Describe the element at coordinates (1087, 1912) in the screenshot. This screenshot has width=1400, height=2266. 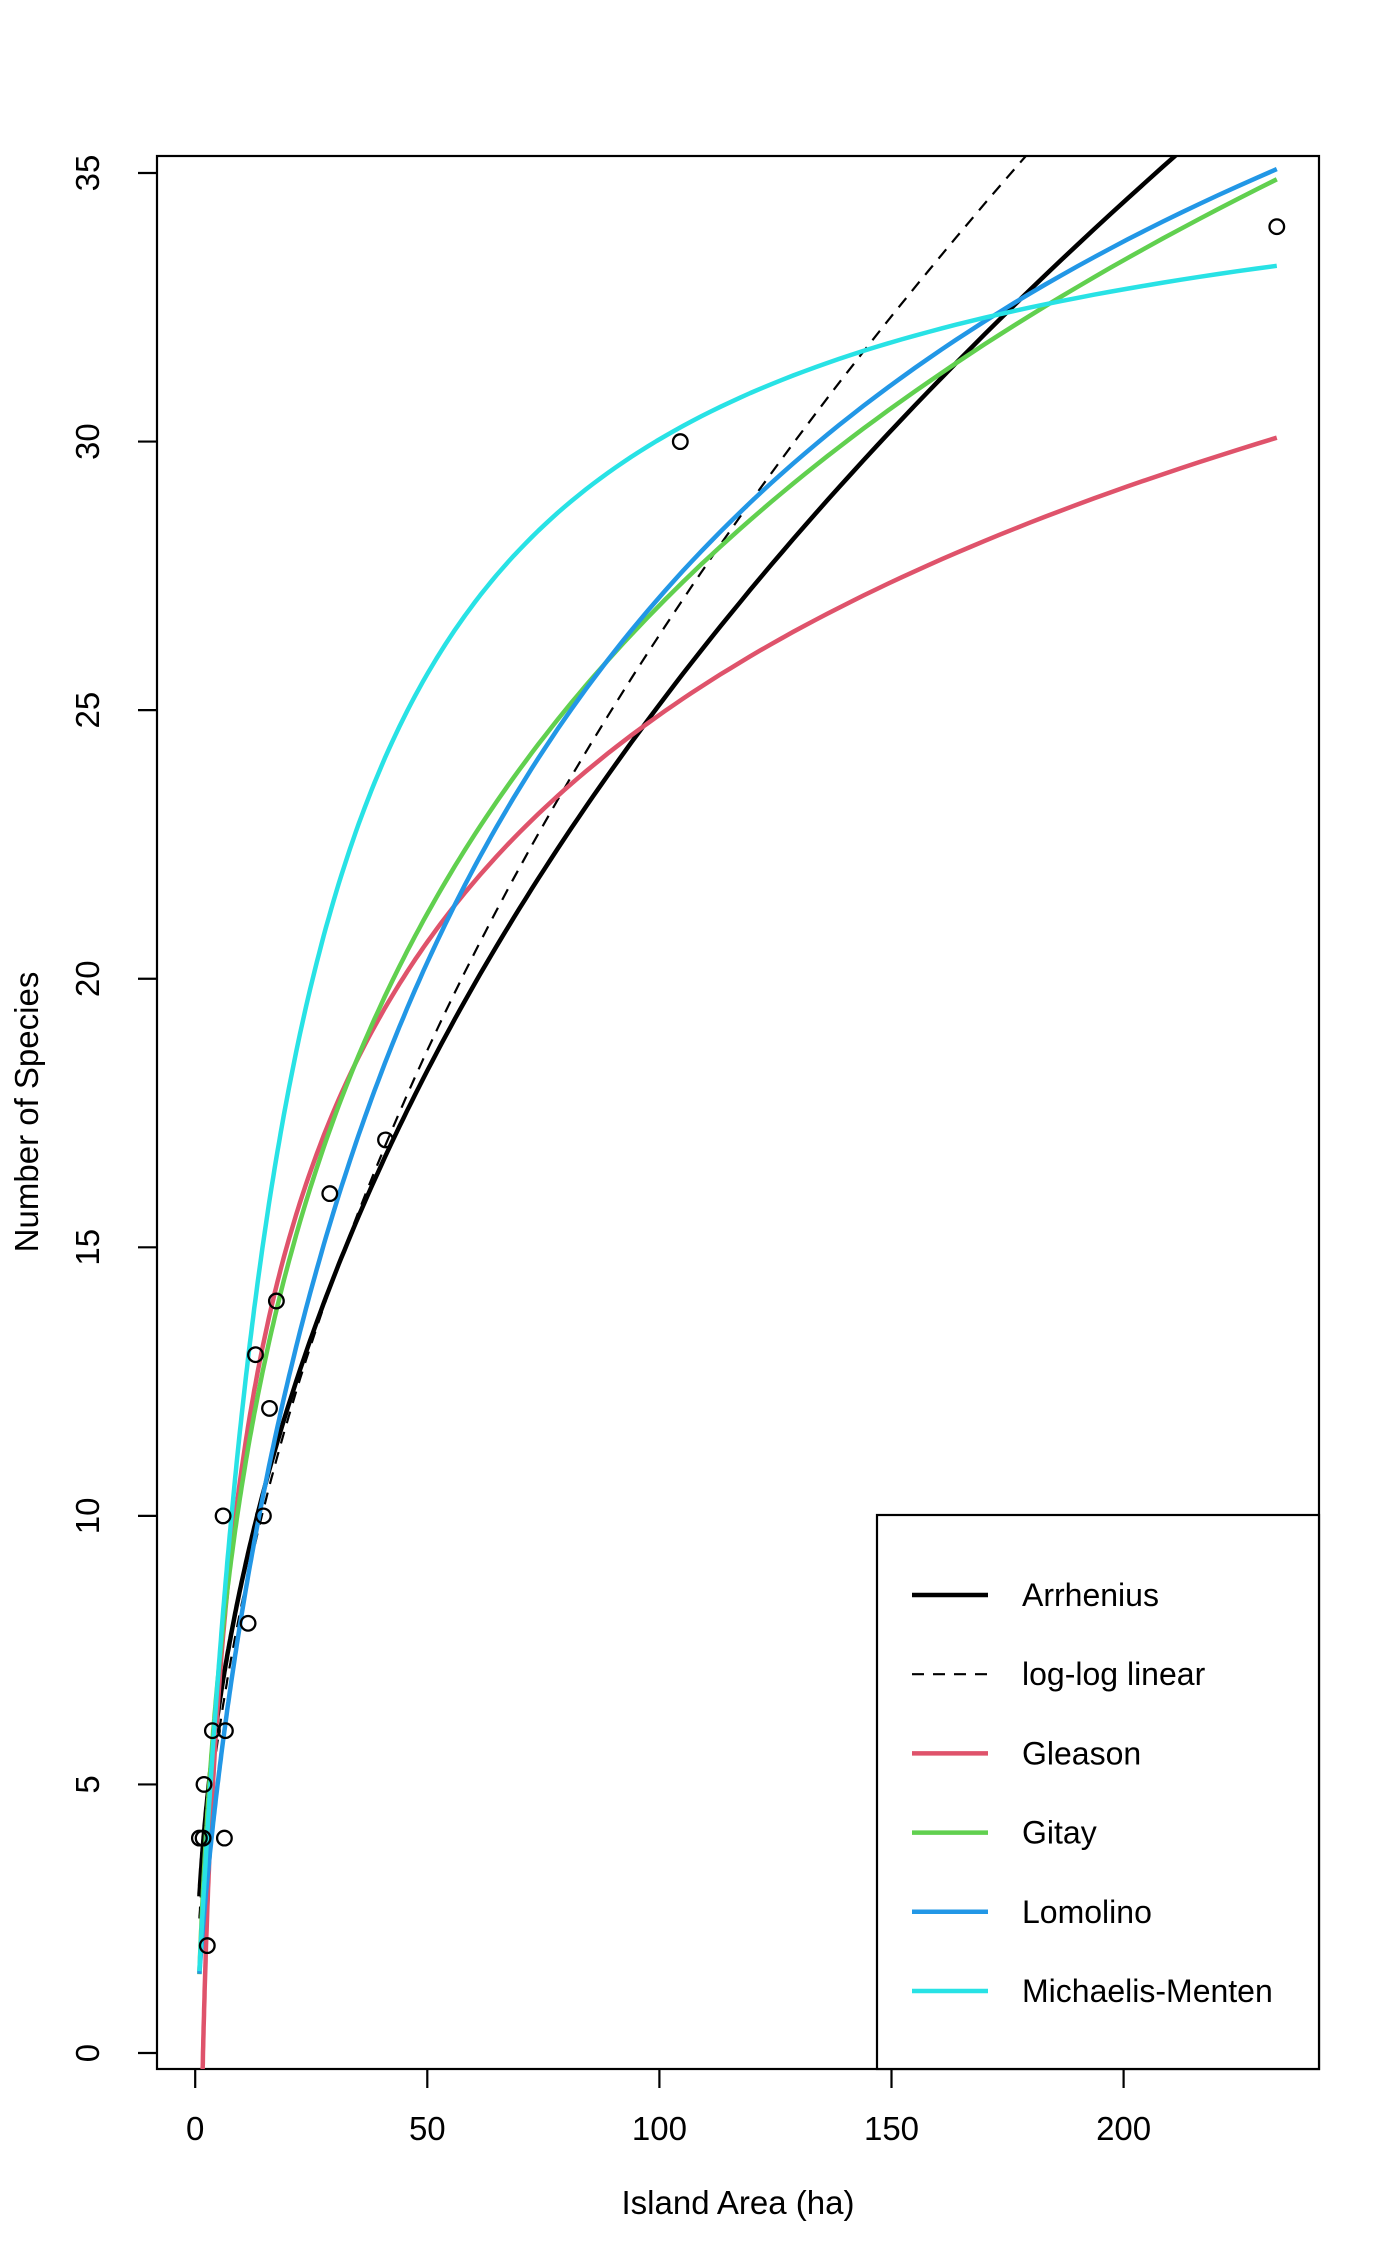
I see `legend-label-lomolino: Lomolino` at that location.